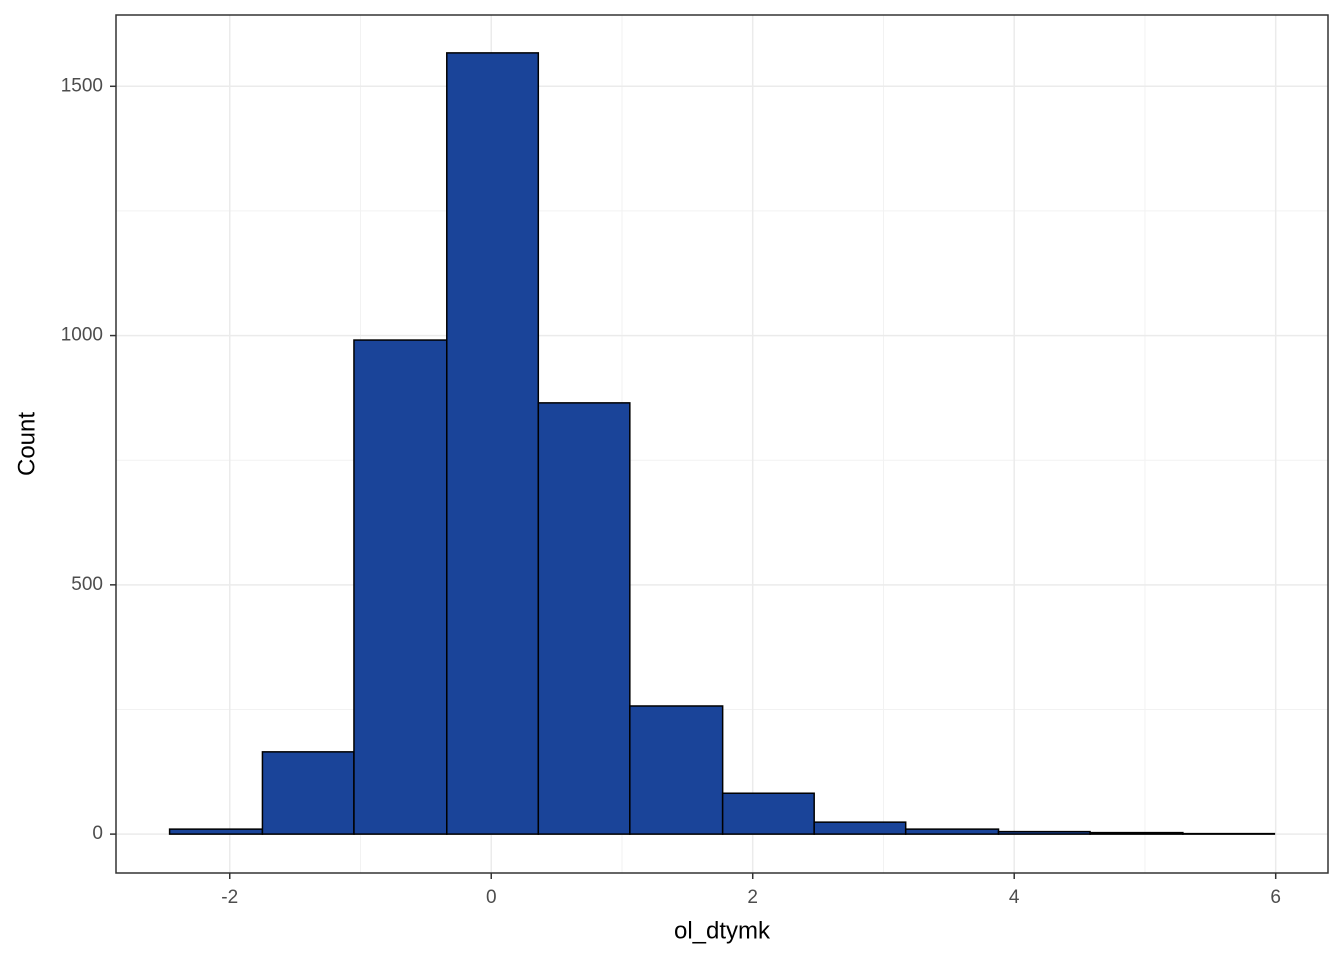 This screenshot has height=960, width=1344. I want to click on y-tick-label: 1500, so click(82, 85).